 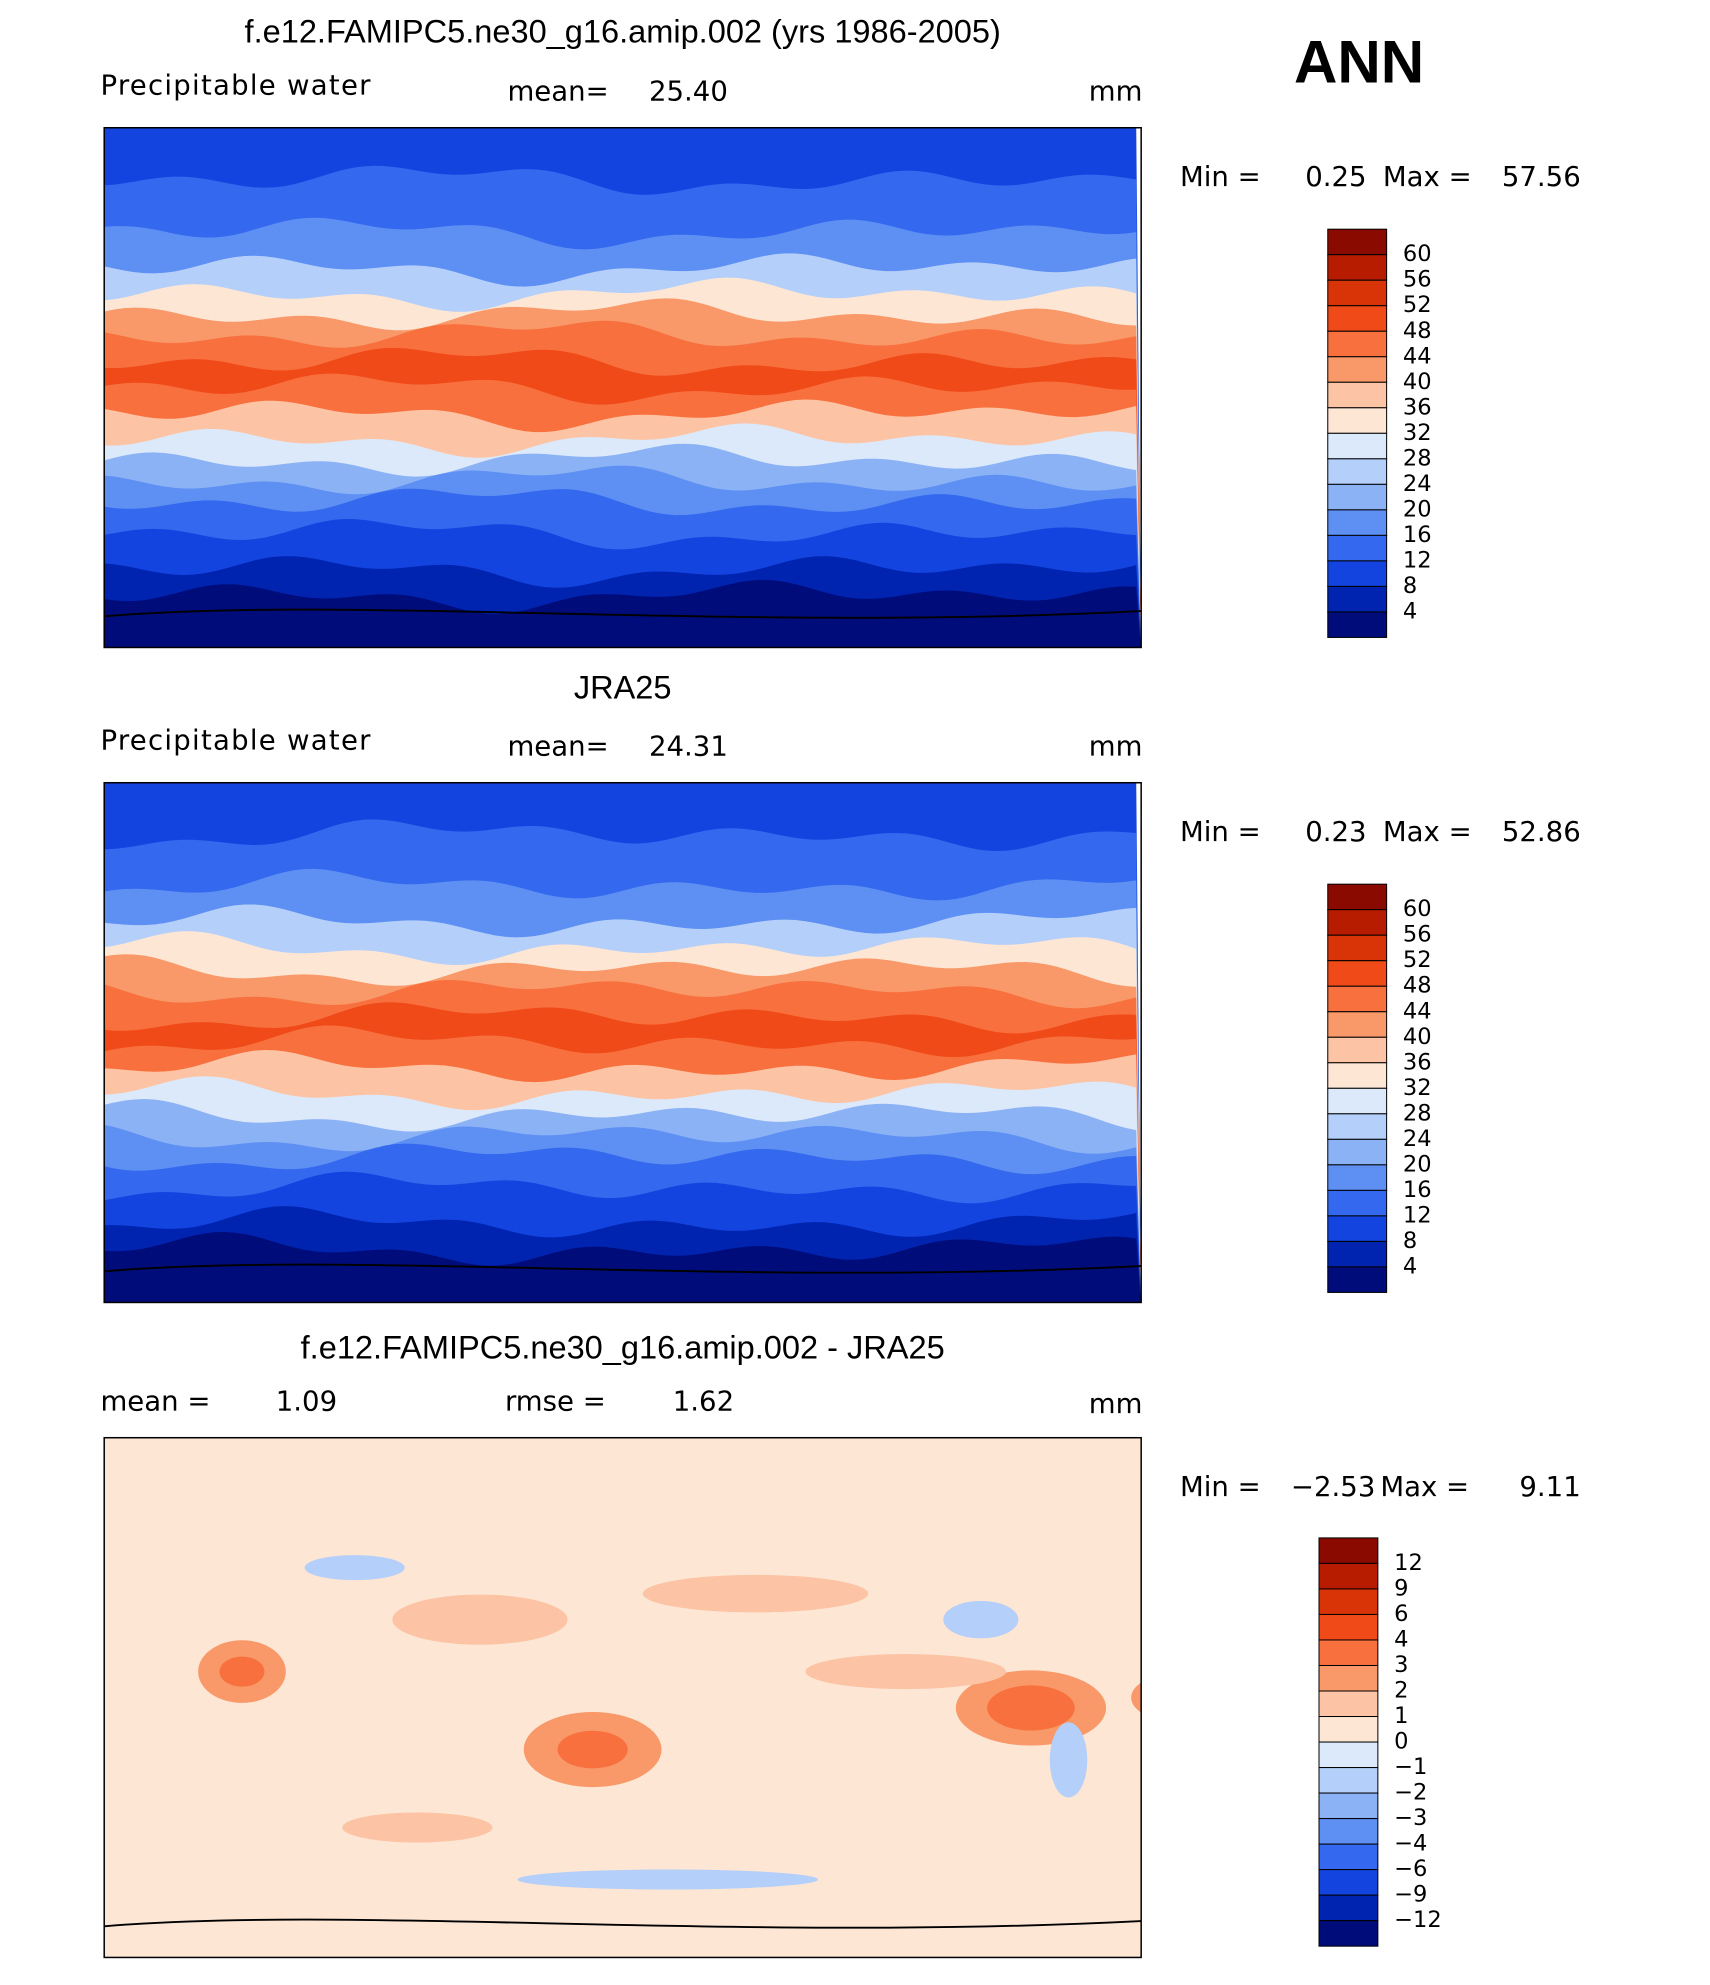 I want to click on colorbar-label: 6, so click(x=1401, y=1614).